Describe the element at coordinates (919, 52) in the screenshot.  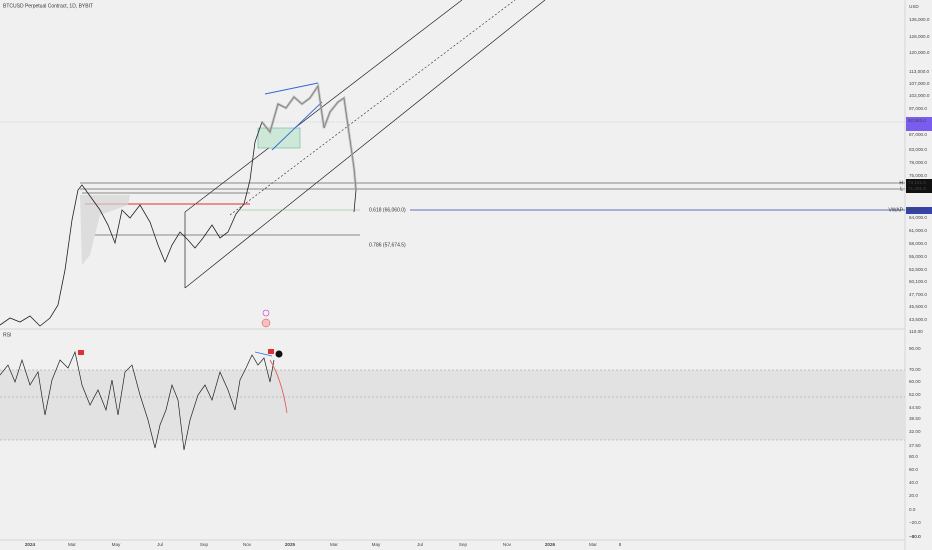
I see `price-tick-label: 120,000.0` at that location.